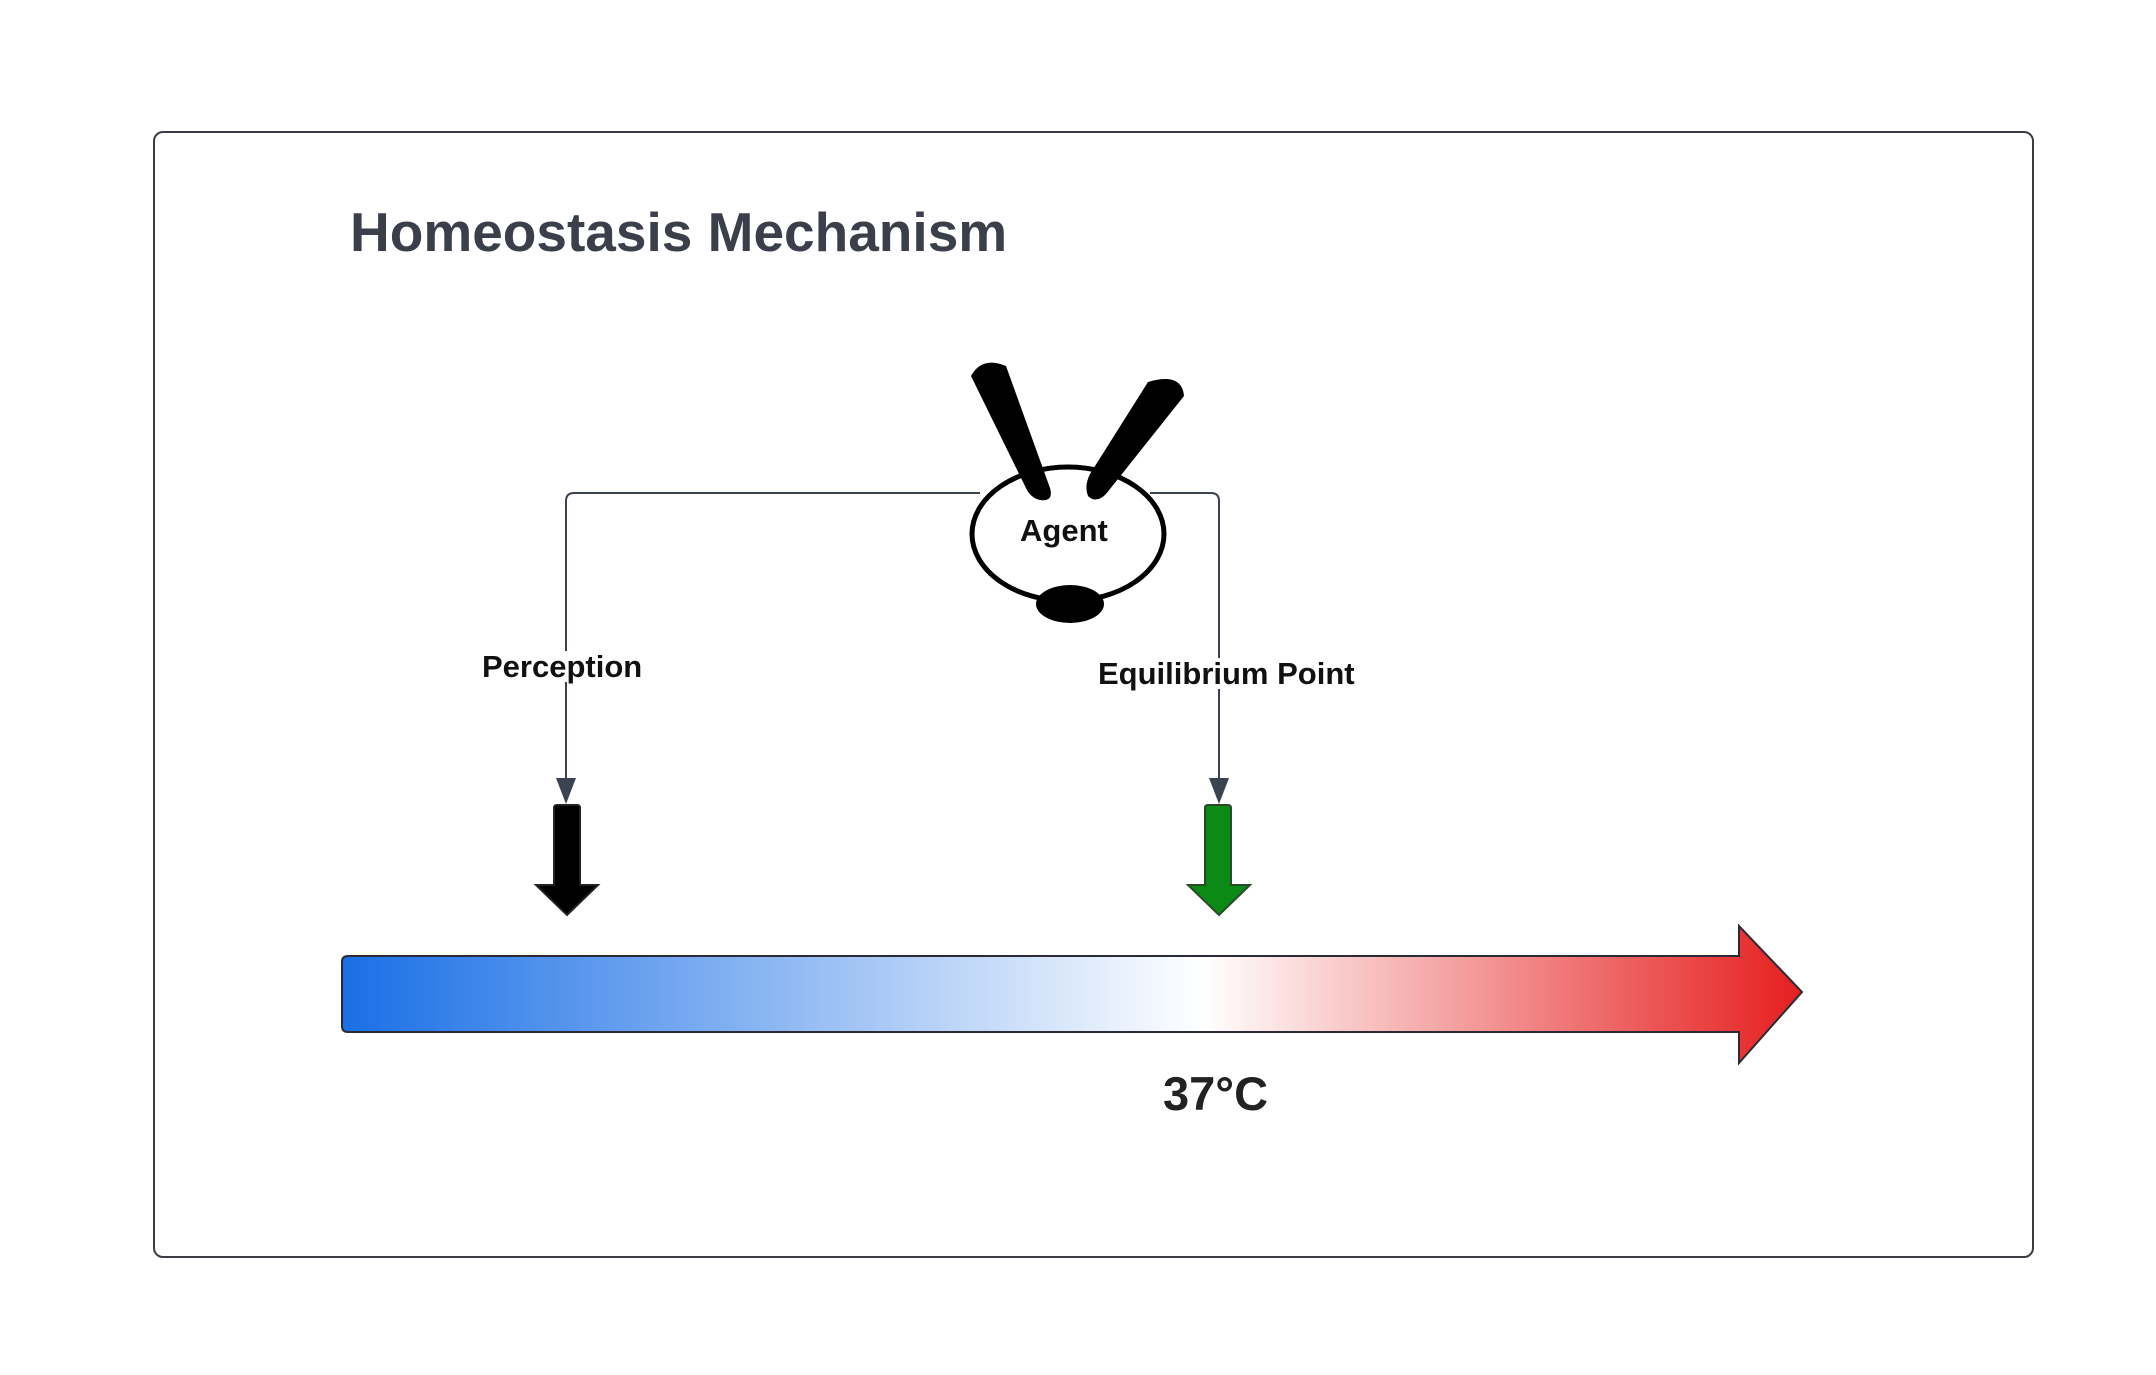 The height and width of the screenshot is (1375, 2156). What do you see at coordinates (1076, 492) in the screenshot?
I see `agent-figure-icon` at bounding box center [1076, 492].